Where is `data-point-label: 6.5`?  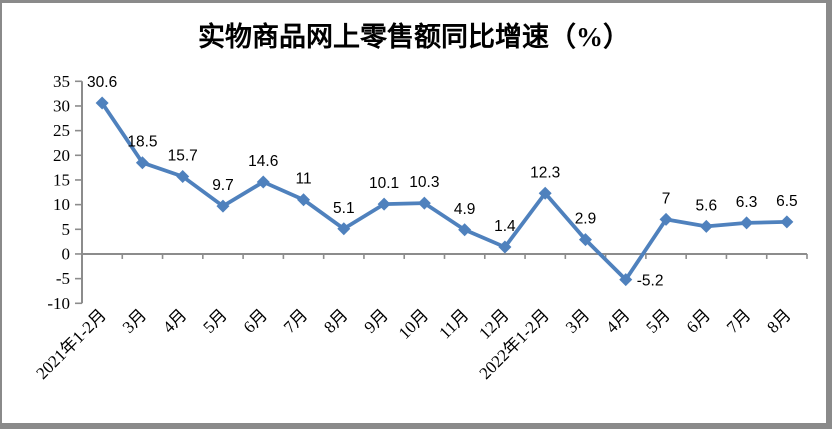
data-point-label: 6.5 is located at coordinates (787, 201).